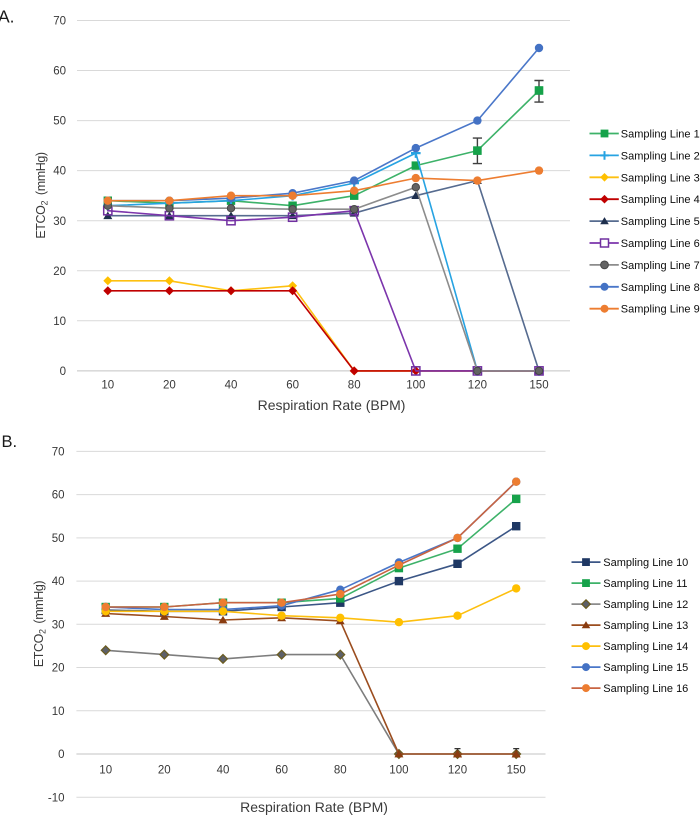  What do you see at coordinates (7, 17) in the screenshot?
I see `svg-text: A.` at bounding box center [7, 17].